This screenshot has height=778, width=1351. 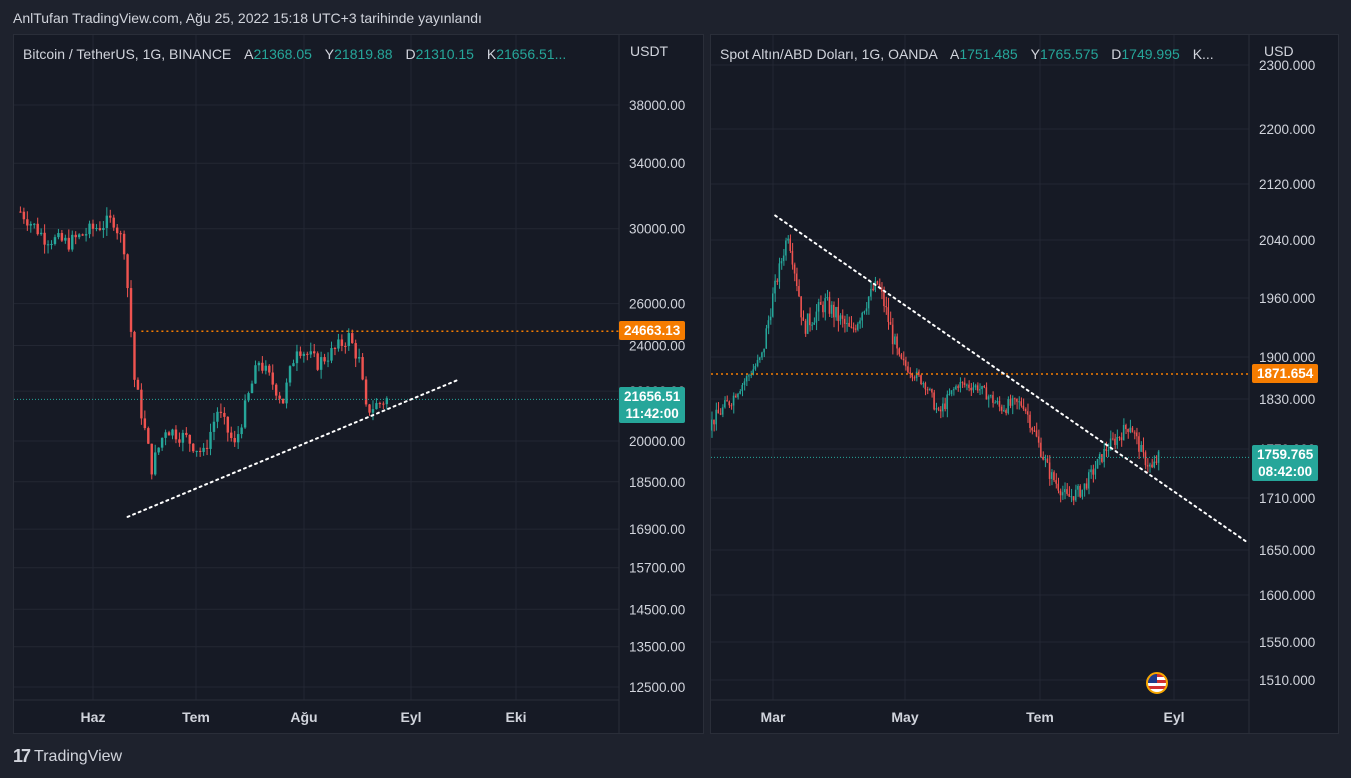 What do you see at coordinates (657, 163) in the screenshot?
I see `y-tick-label: 34000.00` at bounding box center [657, 163].